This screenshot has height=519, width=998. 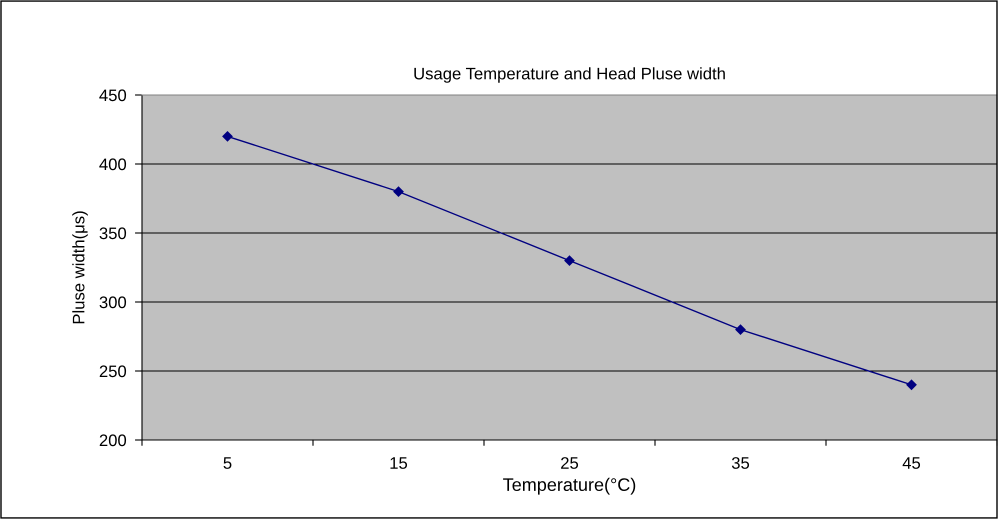 What do you see at coordinates (228, 463) in the screenshot?
I see `x-tick-label: 5` at bounding box center [228, 463].